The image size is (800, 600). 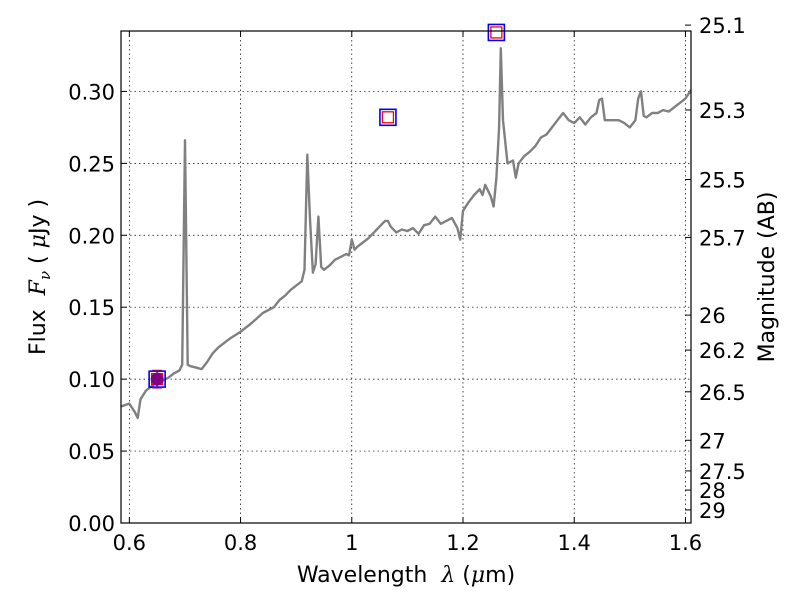 I want to click on x-tick-label: 0.8, so click(x=240, y=543).